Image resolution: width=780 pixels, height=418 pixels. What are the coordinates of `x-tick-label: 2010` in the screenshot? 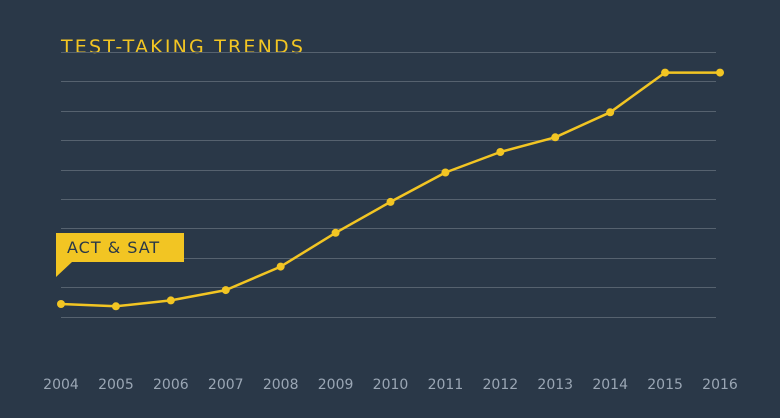 It's located at (391, 385).